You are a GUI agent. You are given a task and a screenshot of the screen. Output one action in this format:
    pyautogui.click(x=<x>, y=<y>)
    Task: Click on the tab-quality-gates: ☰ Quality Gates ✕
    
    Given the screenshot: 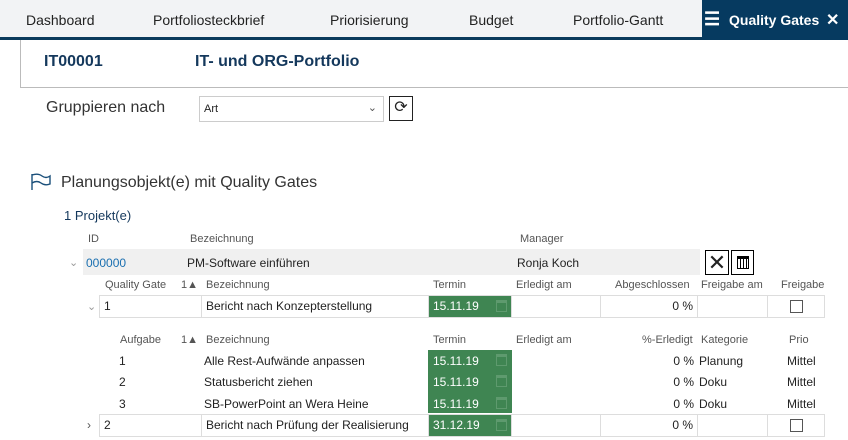 What is the action you would take?
    pyautogui.click(x=775, y=20)
    